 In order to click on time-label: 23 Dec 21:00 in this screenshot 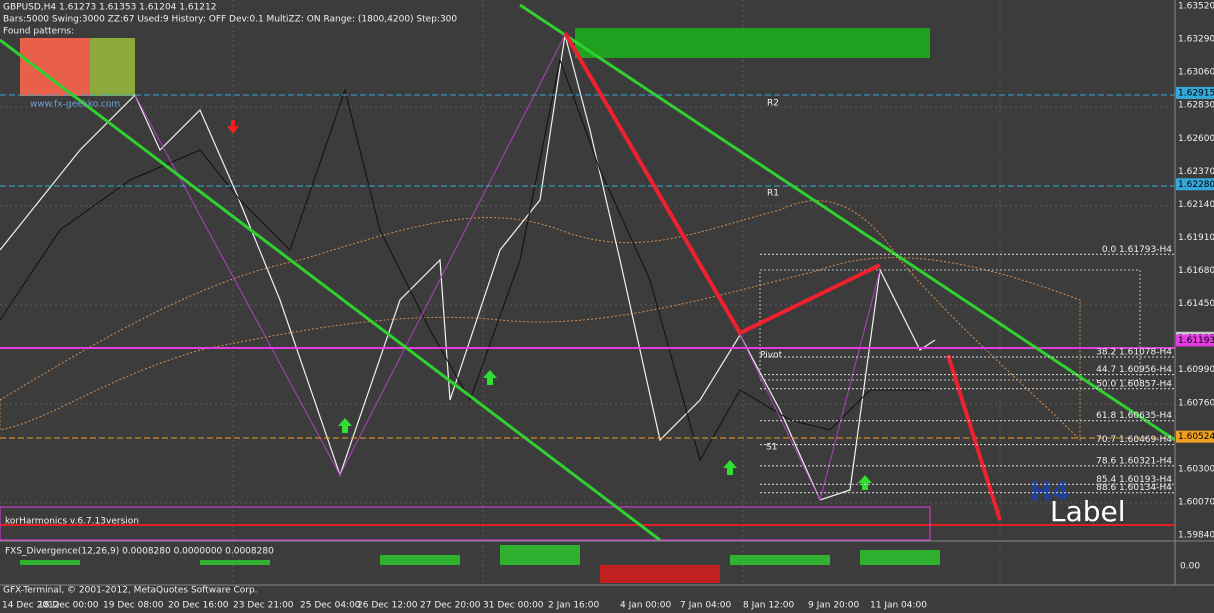, I will do `click(263, 606)`.